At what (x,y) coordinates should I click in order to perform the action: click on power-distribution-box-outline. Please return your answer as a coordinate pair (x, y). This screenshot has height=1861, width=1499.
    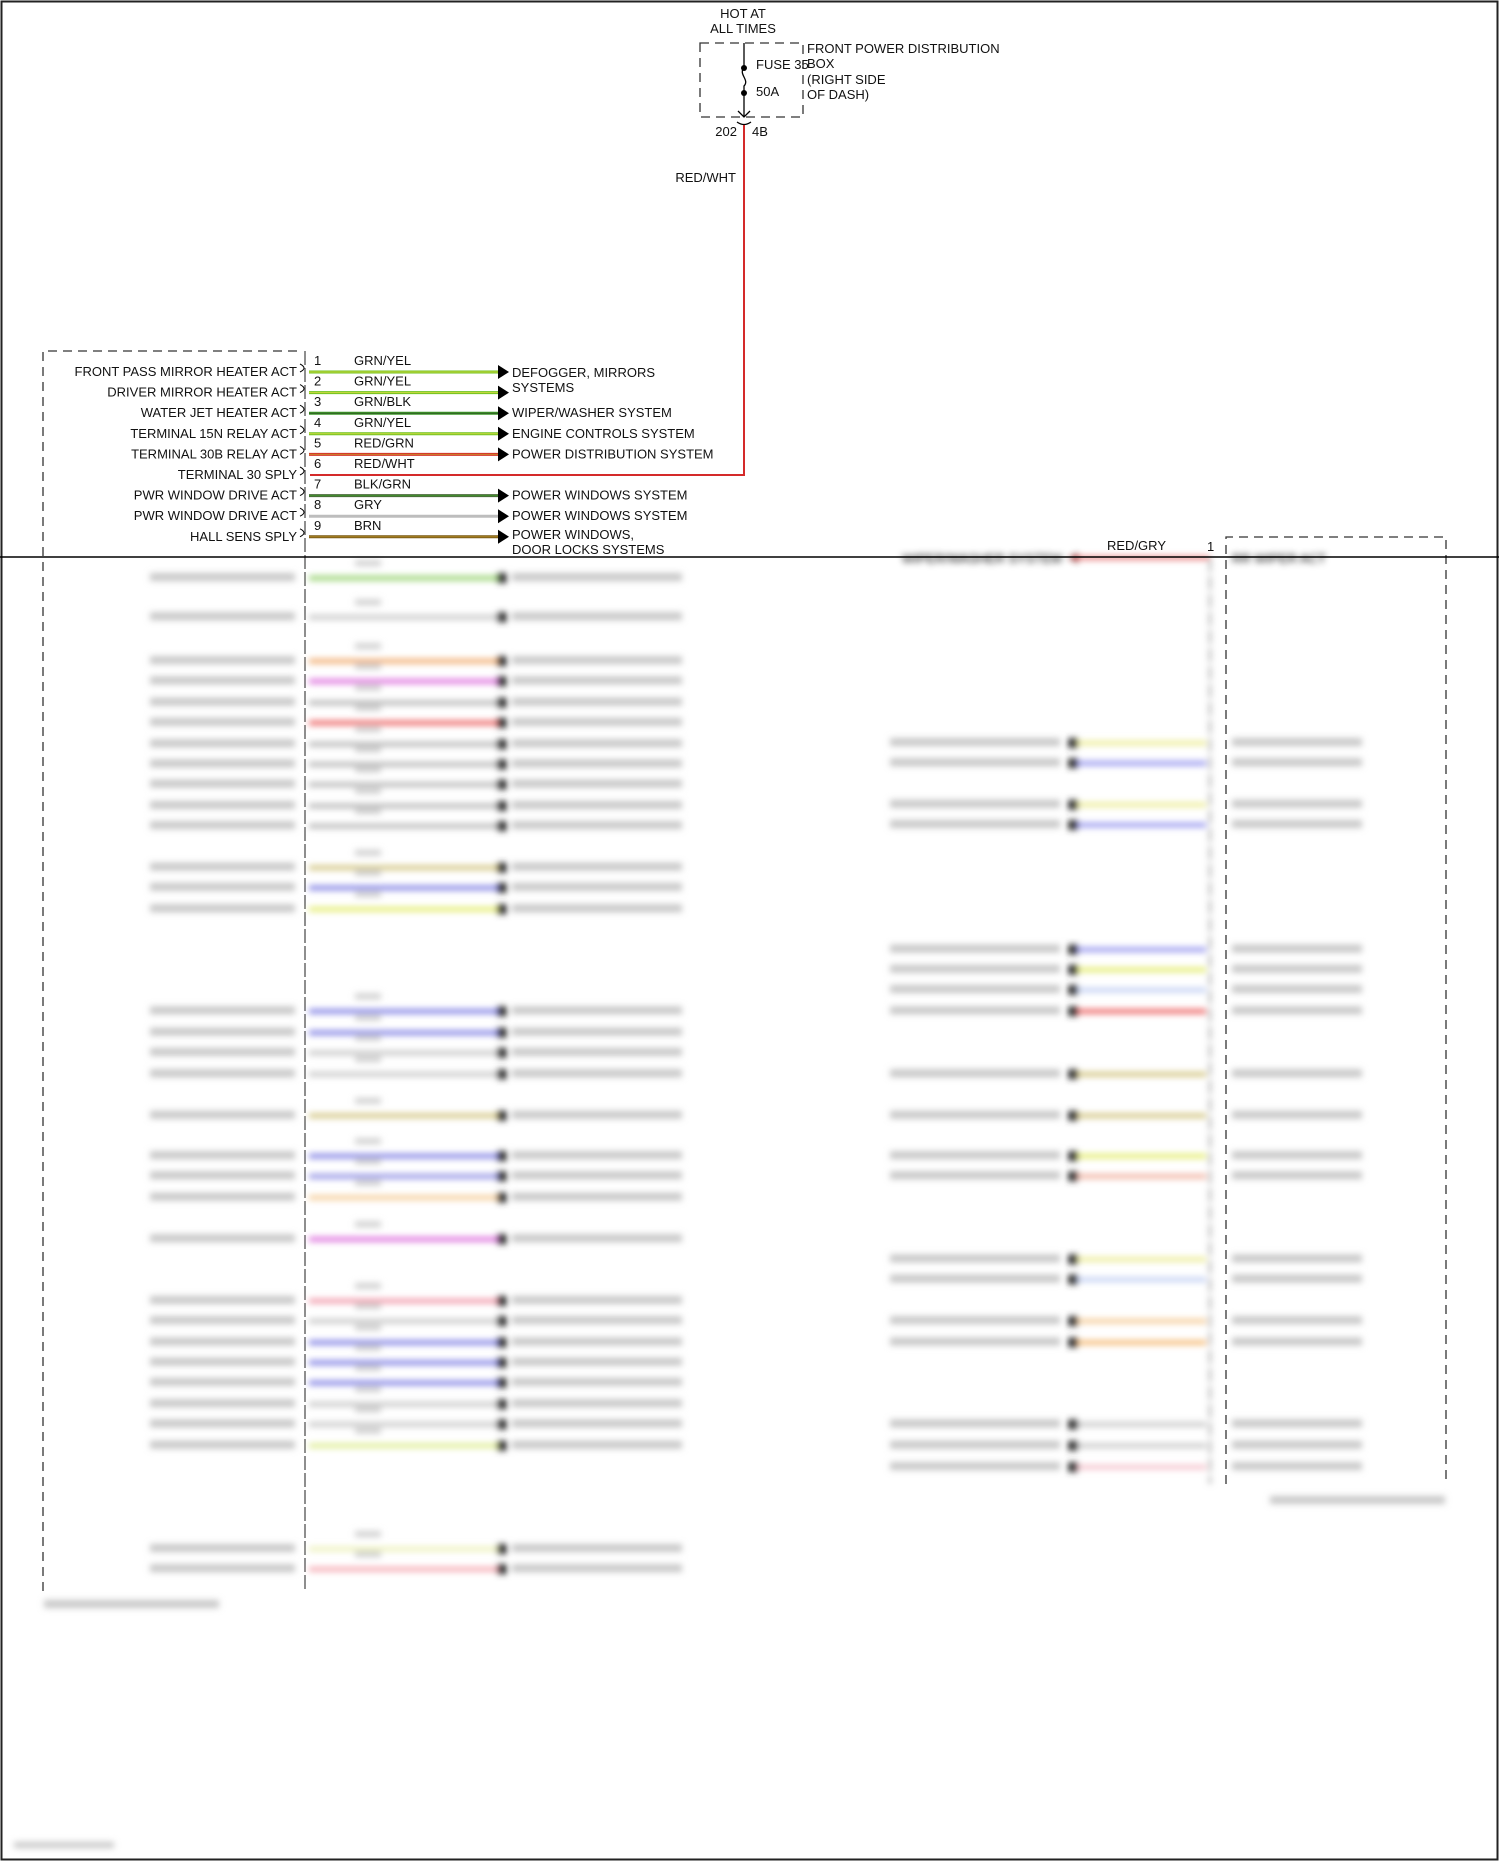
    Looking at the image, I should click on (751, 80).